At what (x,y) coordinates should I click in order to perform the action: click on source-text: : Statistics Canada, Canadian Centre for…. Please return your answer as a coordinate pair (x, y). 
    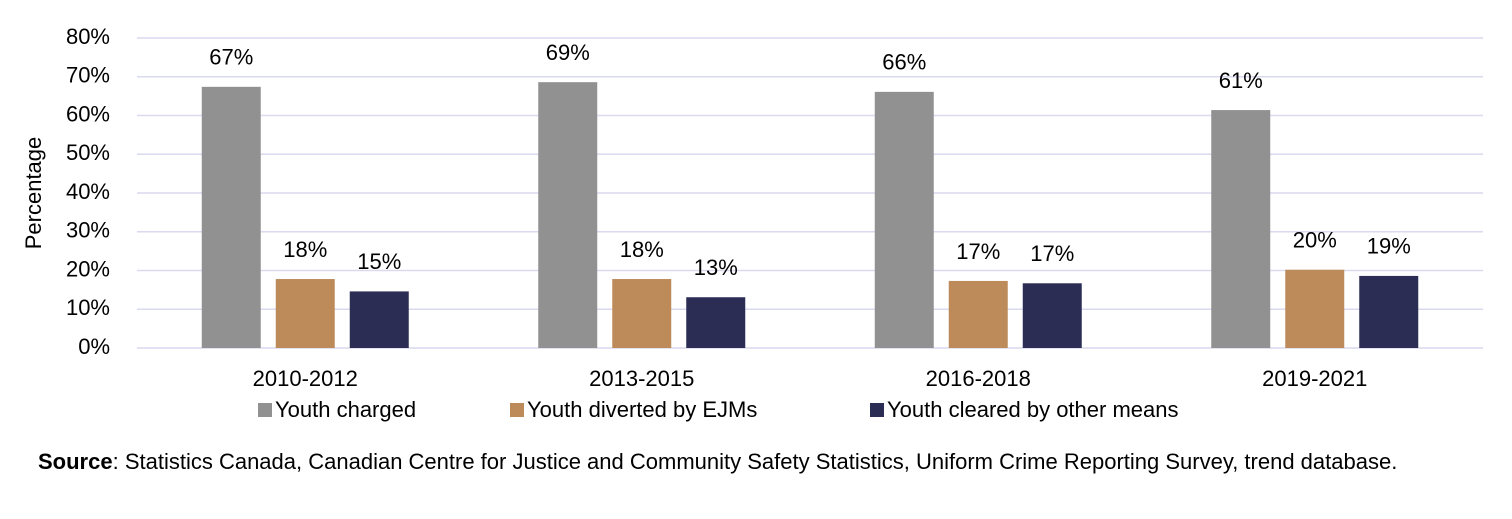
    Looking at the image, I should click on (755, 461).